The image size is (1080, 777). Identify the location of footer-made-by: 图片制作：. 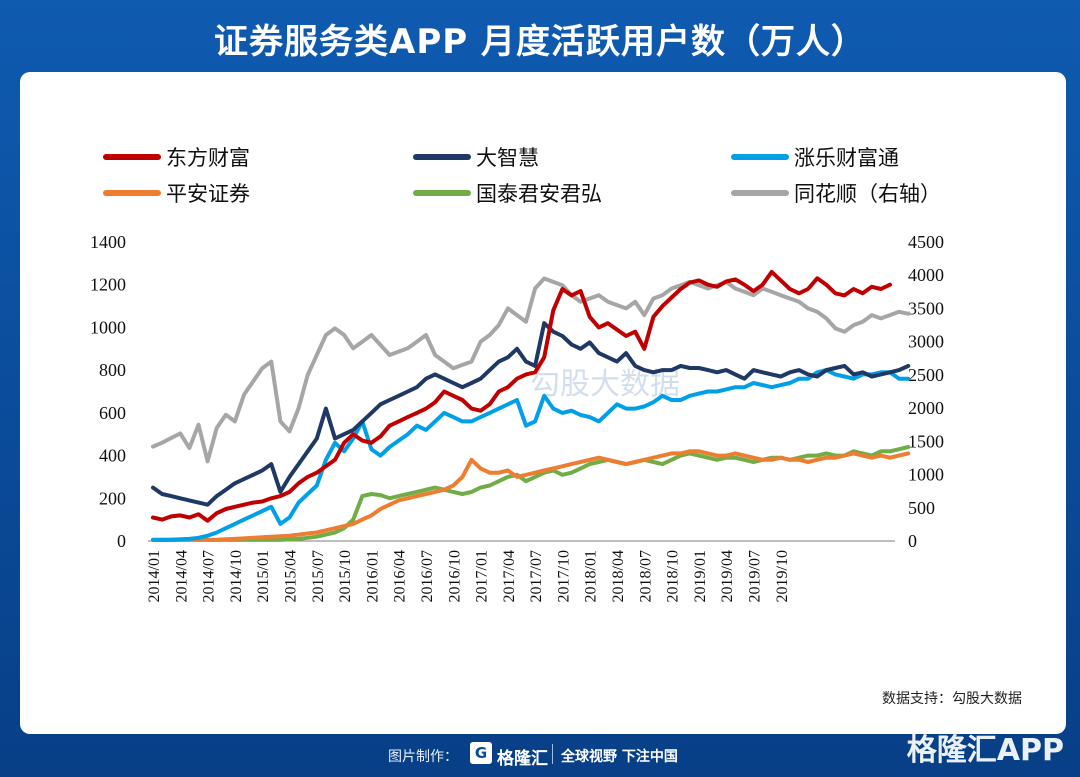
(423, 757).